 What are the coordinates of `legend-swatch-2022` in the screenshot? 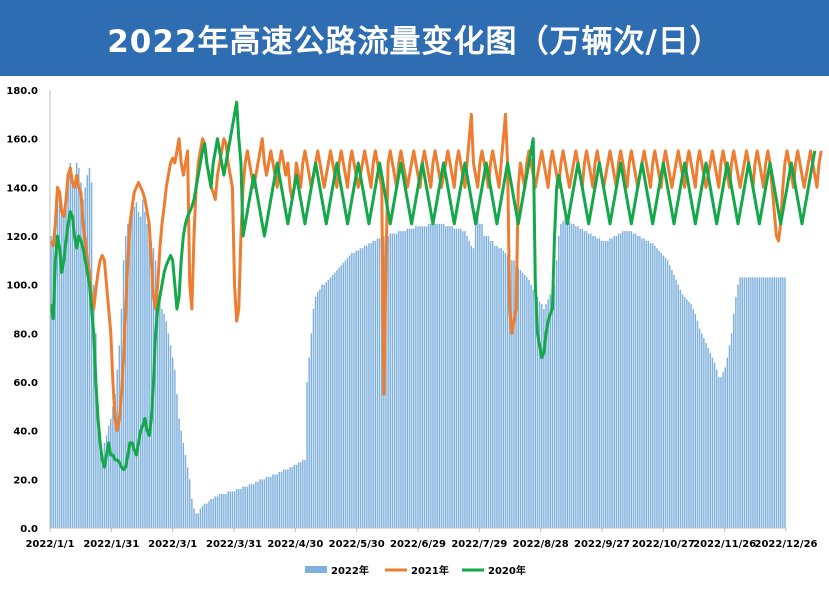 It's located at (316, 569).